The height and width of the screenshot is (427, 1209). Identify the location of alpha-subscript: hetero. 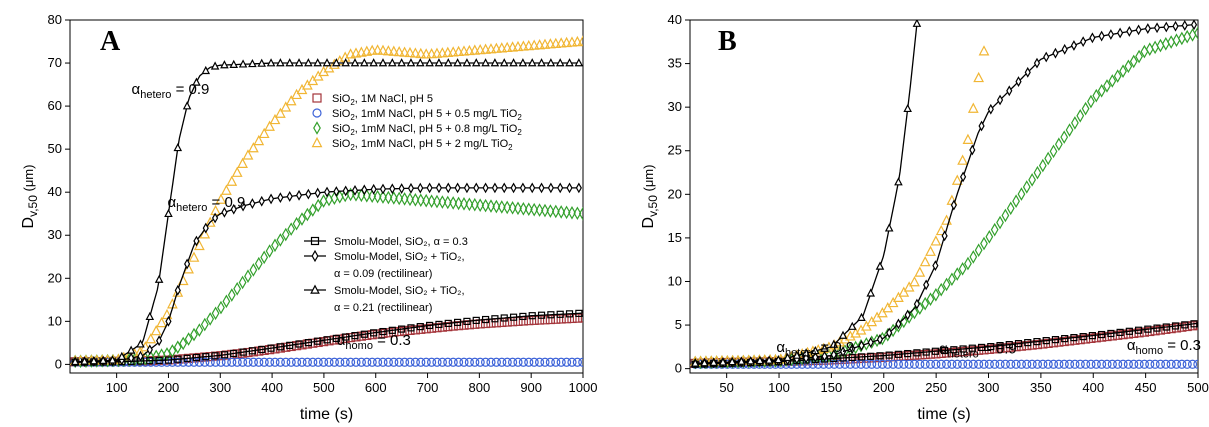
(963, 355).